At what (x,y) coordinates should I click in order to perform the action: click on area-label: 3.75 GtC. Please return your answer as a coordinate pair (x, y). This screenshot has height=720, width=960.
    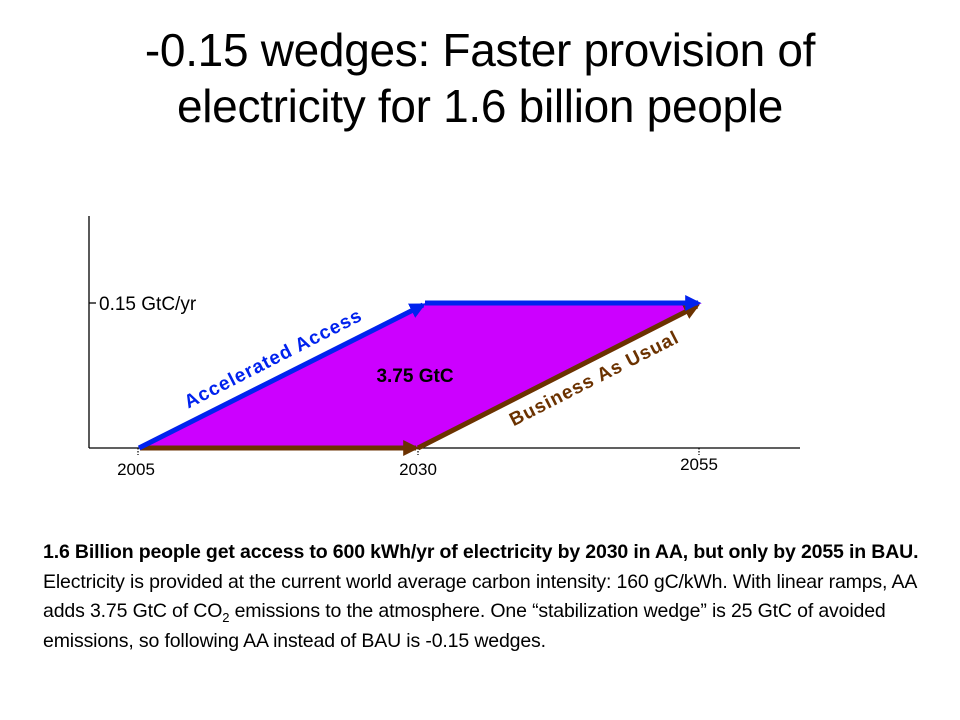
    Looking at the image, I should click on (414, 376).